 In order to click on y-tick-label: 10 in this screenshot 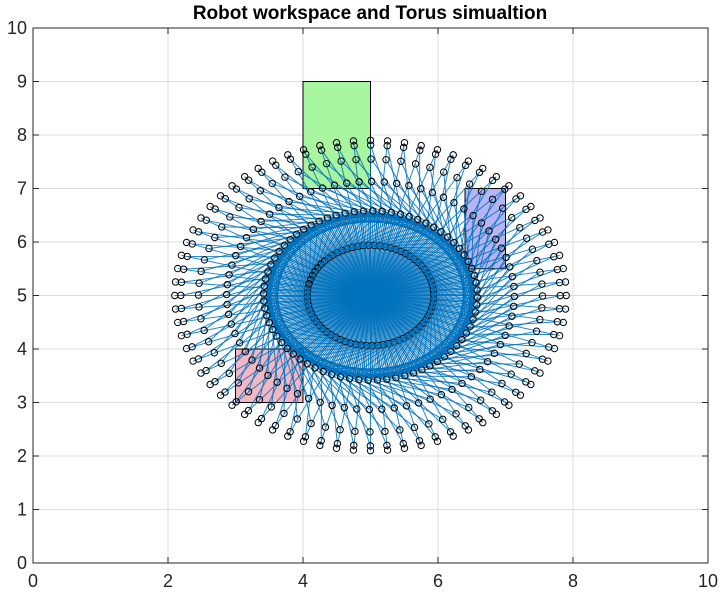, I will do `click(17, 28)`.